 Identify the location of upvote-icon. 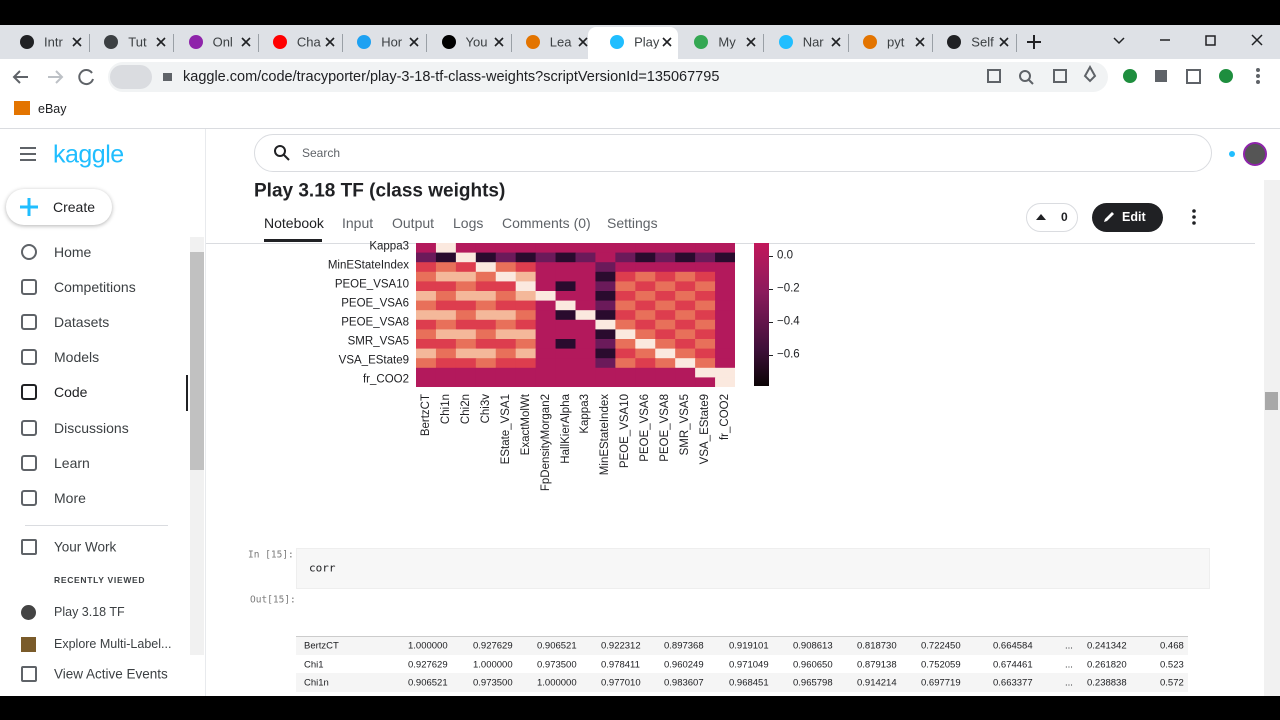
(1041, 217).